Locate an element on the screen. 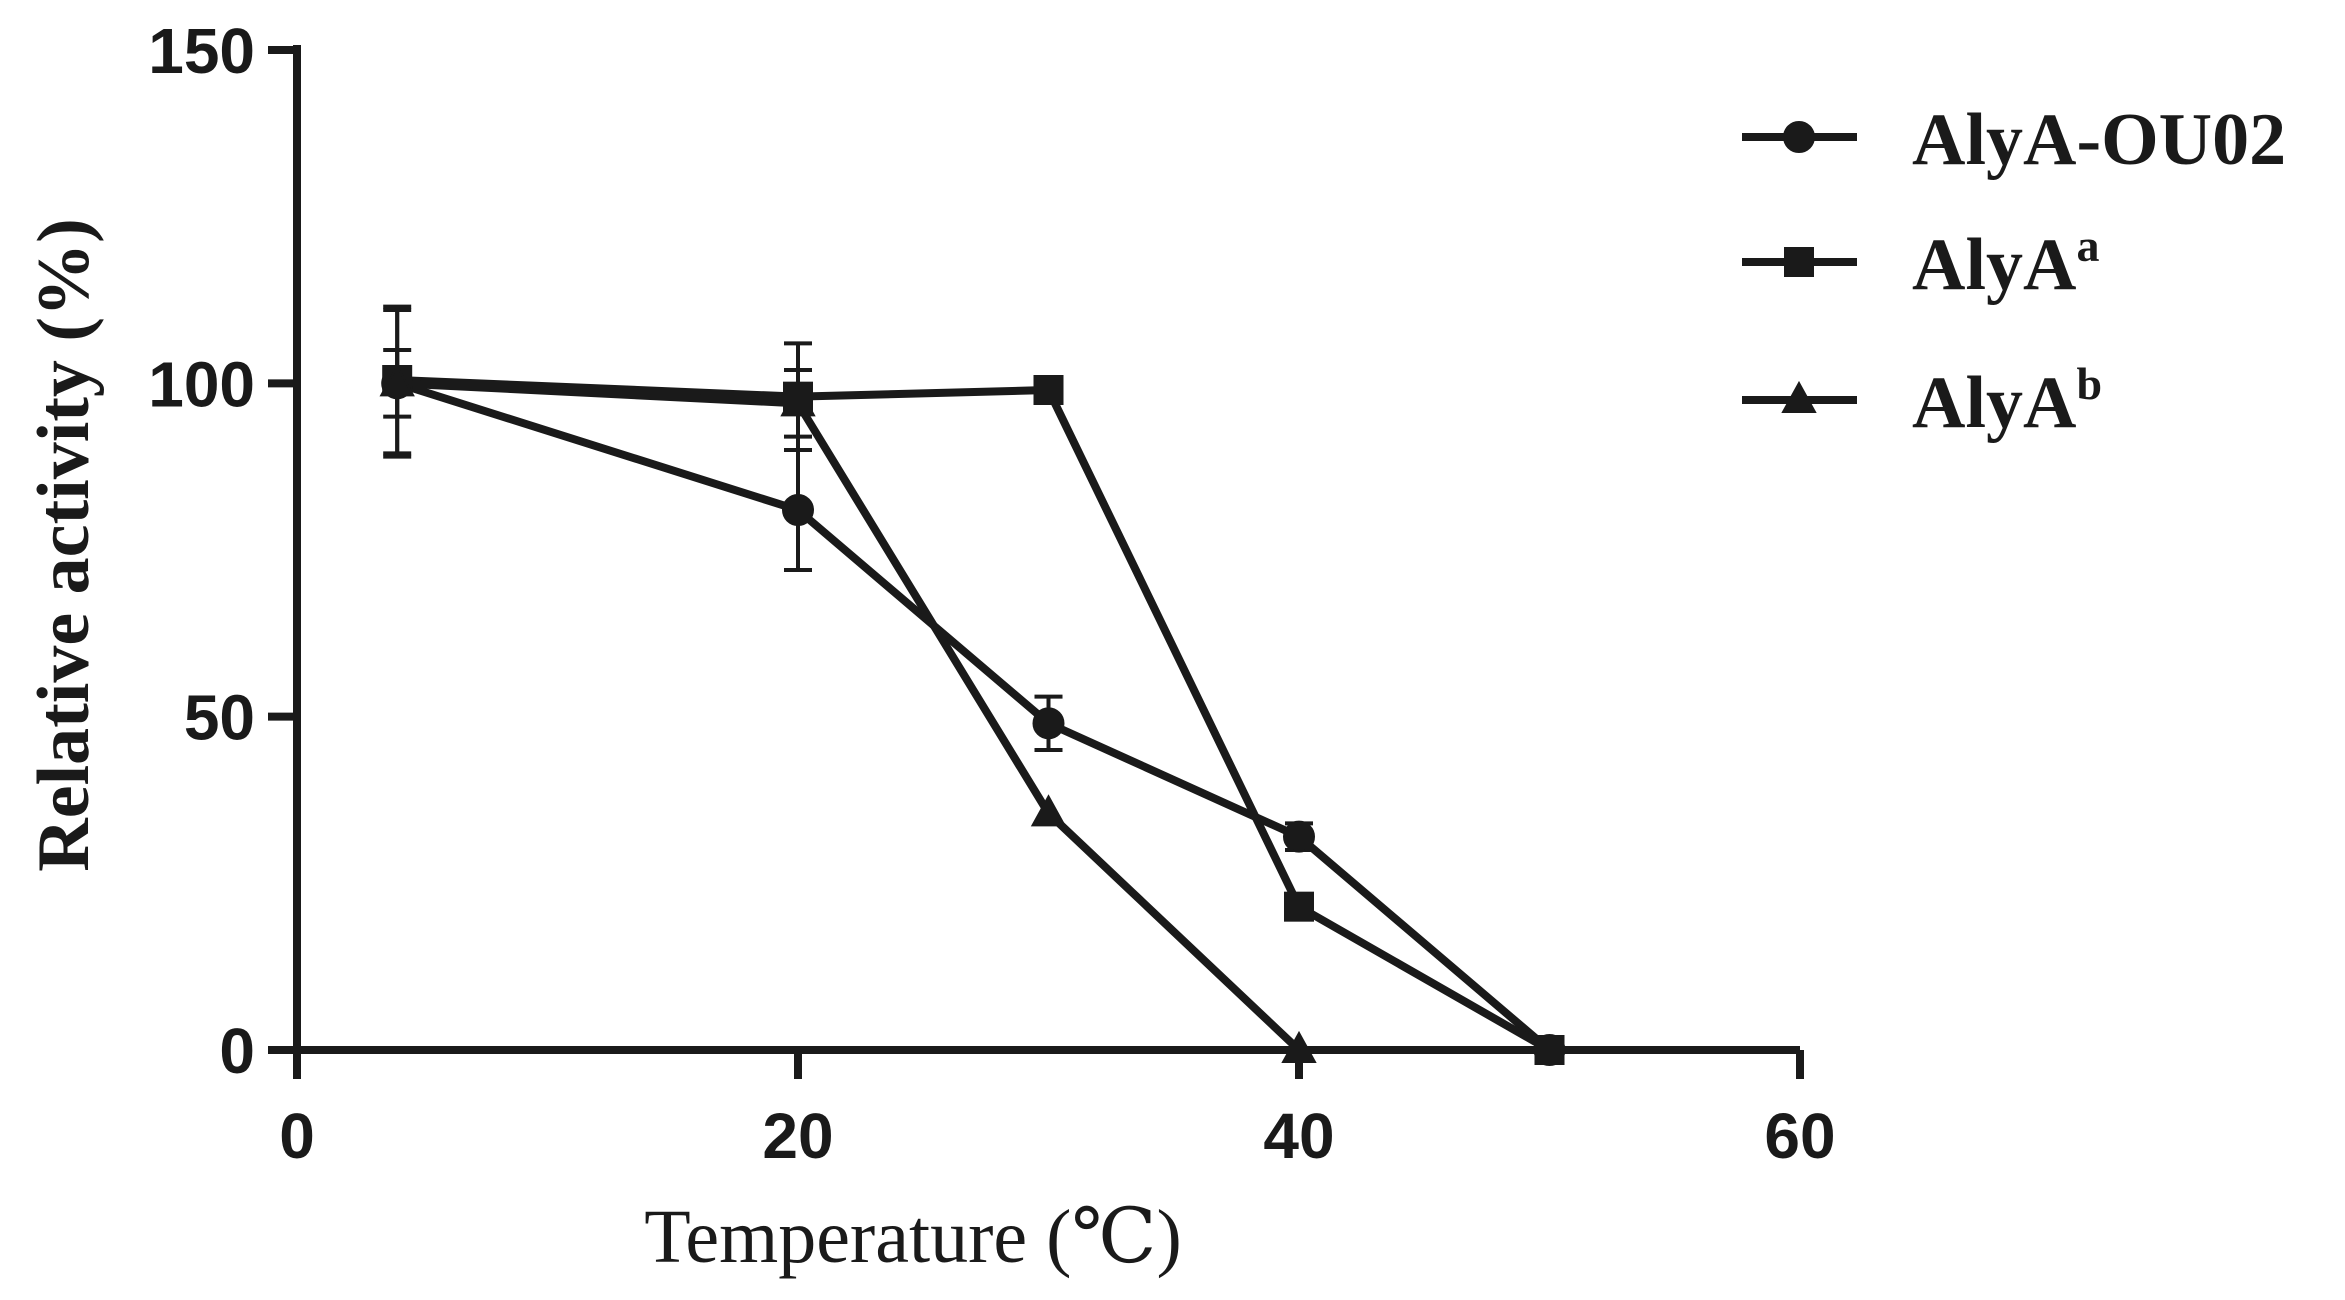  legend-label: AlyAb is located at coordinates (2007, 401).